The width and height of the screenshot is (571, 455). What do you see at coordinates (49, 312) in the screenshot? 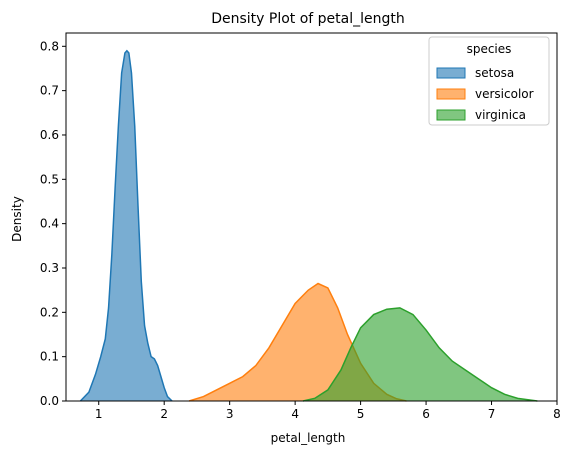
I see `y-tick-label: 0.2` at bounding box center [49, 312].